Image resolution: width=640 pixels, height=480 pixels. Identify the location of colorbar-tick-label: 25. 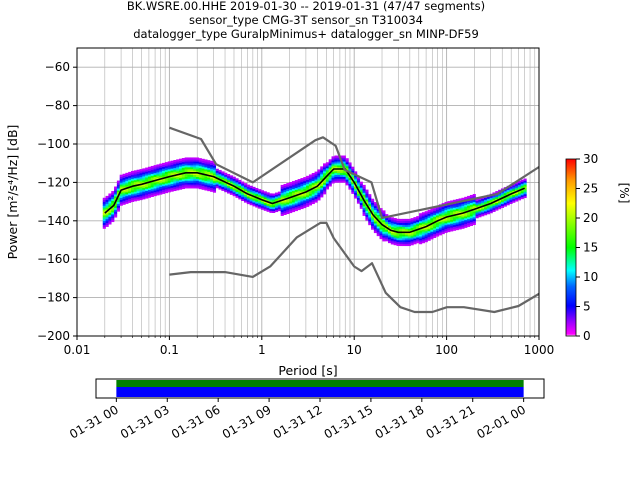
(590, 189).